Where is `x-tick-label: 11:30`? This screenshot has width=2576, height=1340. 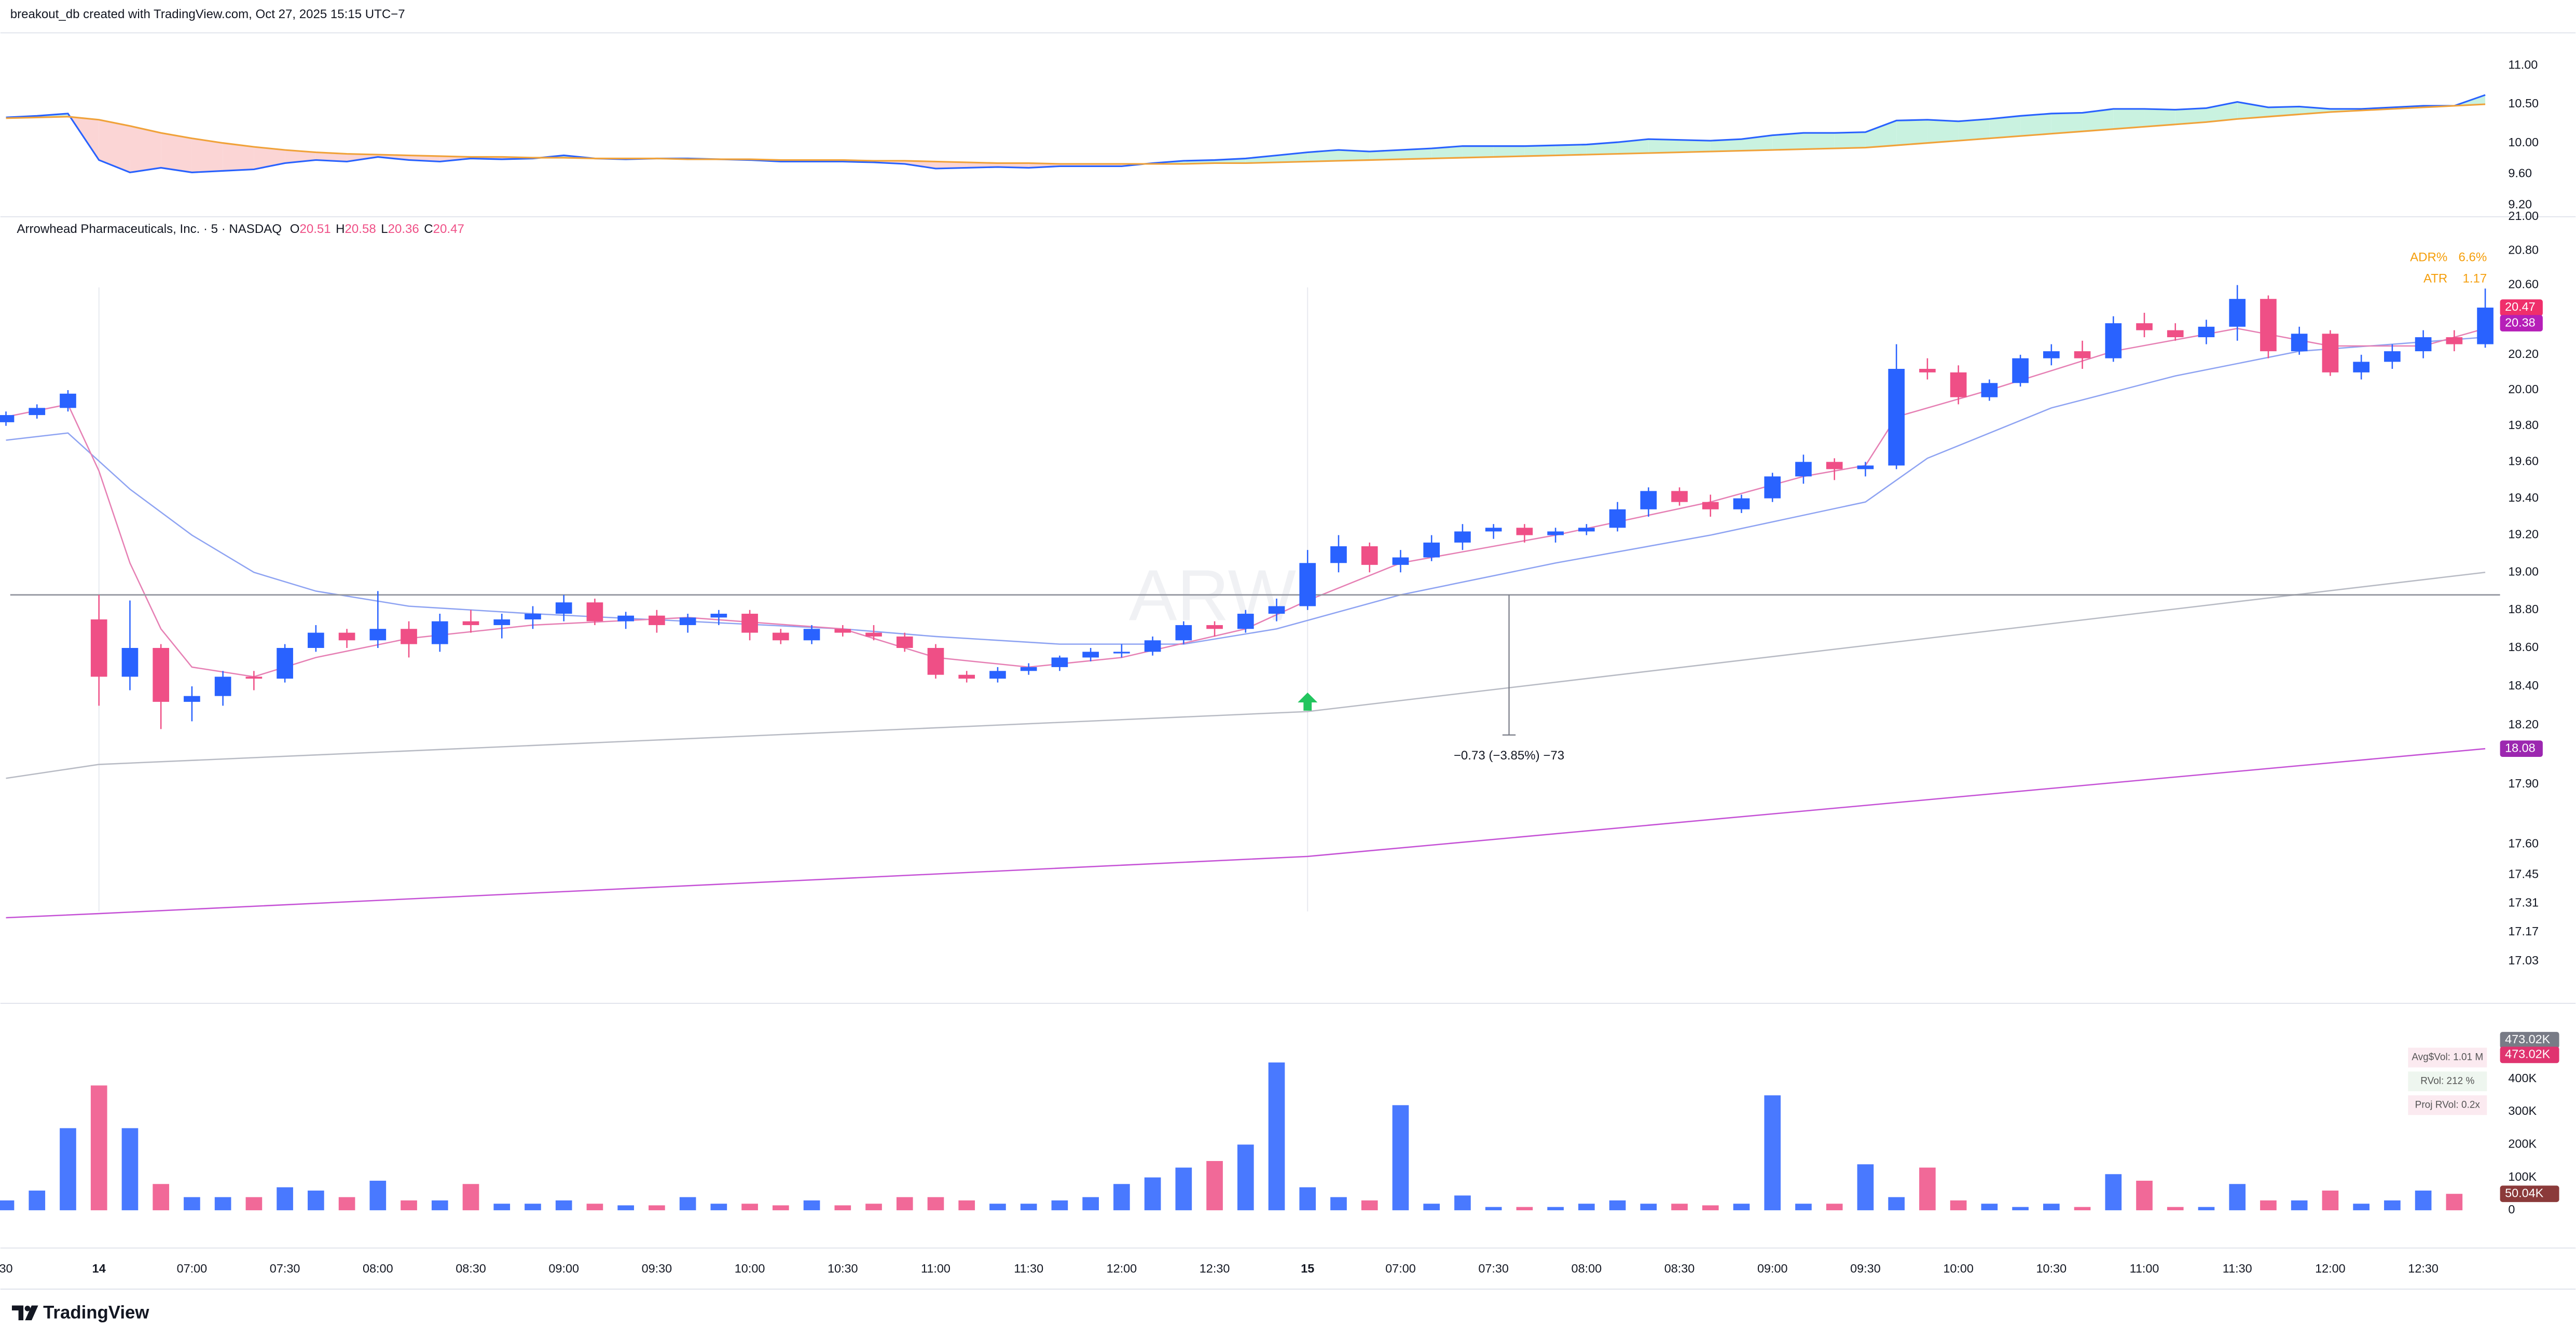 x-tick-label: 11:30 is located at coordinates (2237, 1269).